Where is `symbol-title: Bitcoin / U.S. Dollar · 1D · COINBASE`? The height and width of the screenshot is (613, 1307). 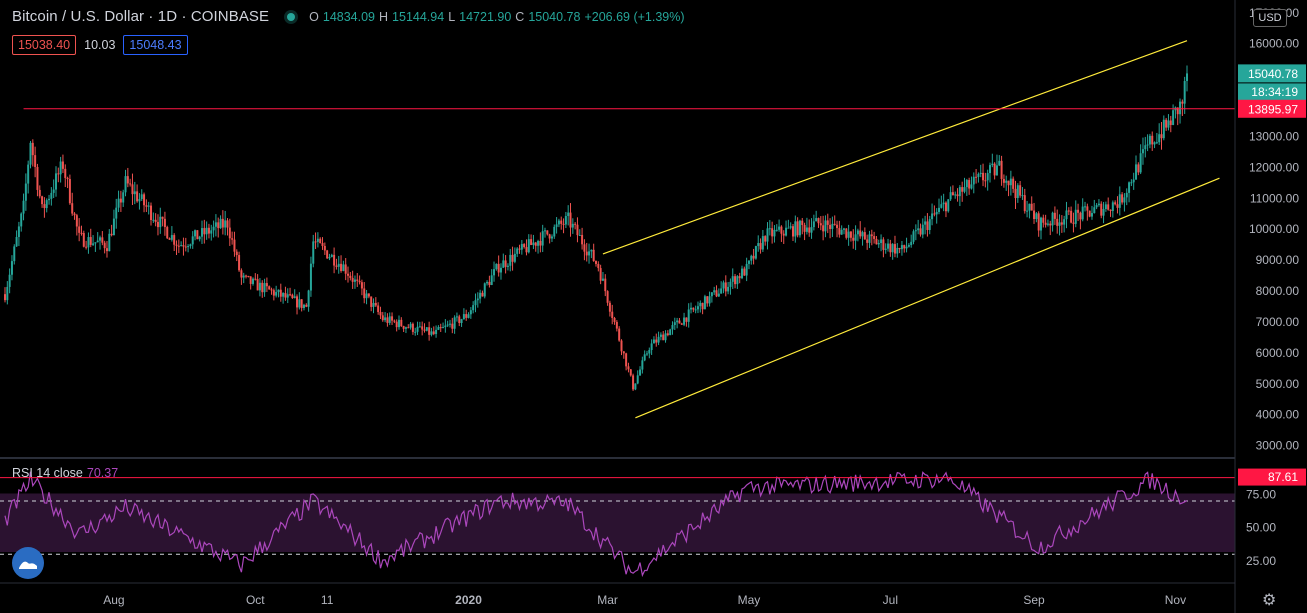
symbol-title: Bitcoin / U.S. Dollar · 1D · COINBASE is located at coordinates (141, 16).